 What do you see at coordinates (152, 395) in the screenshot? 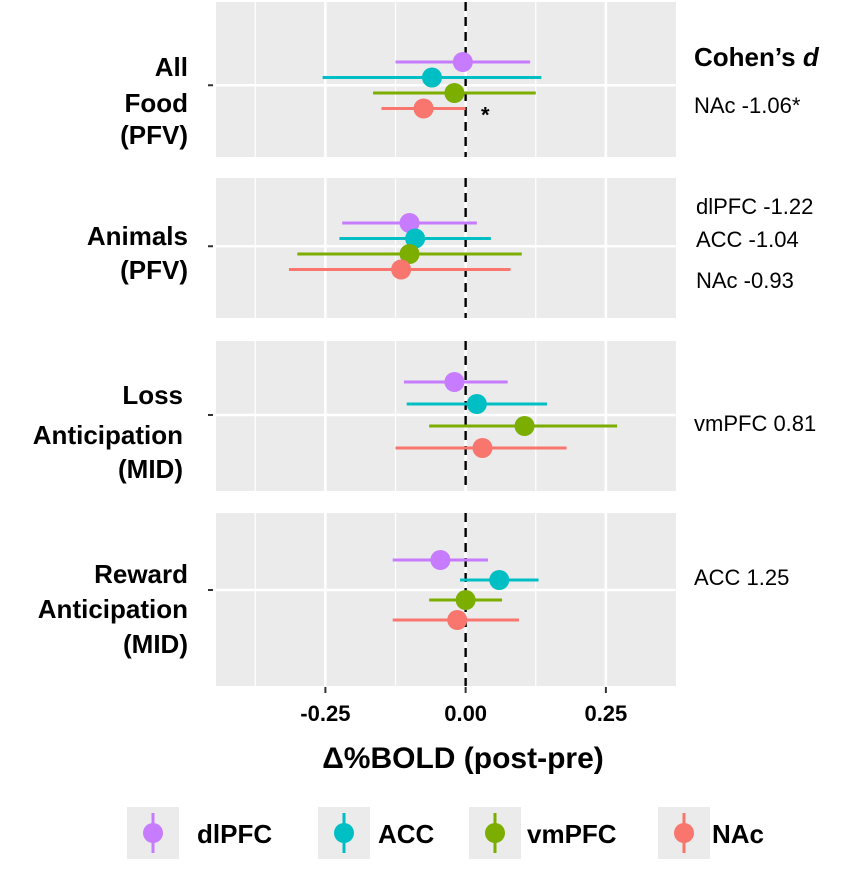
I see `panel-label-line: Loss` at bounding box center [152, 395].